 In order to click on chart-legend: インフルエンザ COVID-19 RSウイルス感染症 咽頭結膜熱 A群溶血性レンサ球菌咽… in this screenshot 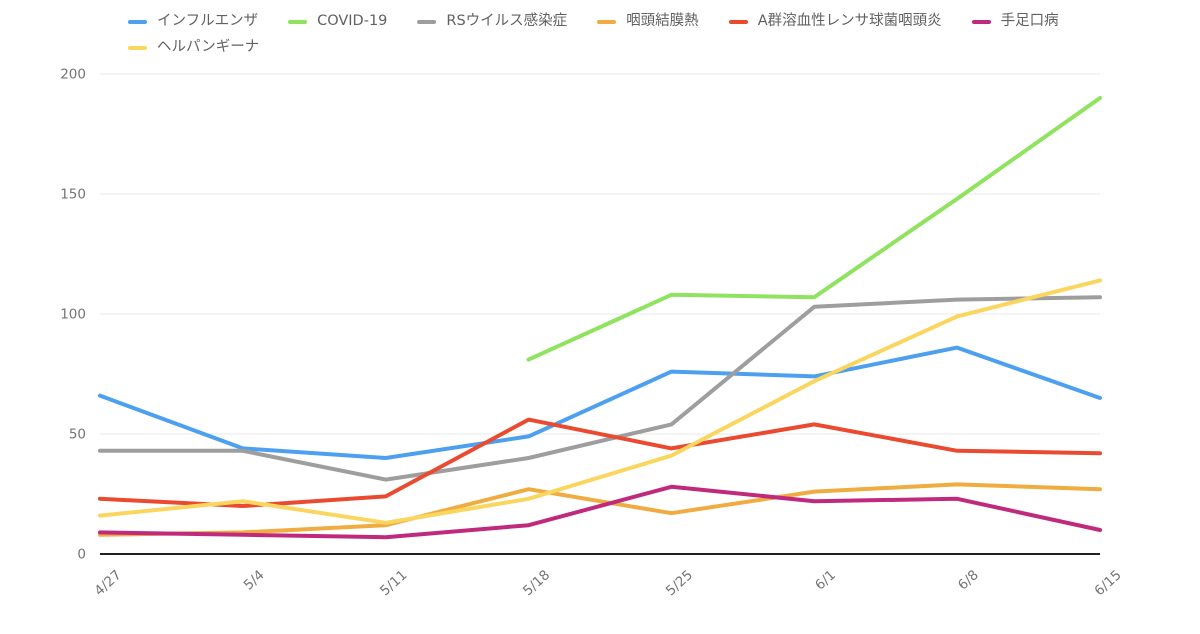, I will do `click(595, 34)`.